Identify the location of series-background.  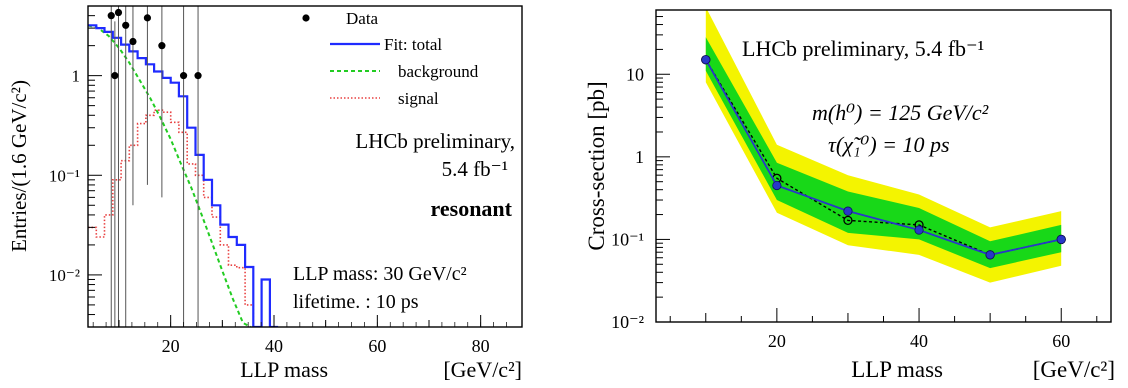
(170, 175).